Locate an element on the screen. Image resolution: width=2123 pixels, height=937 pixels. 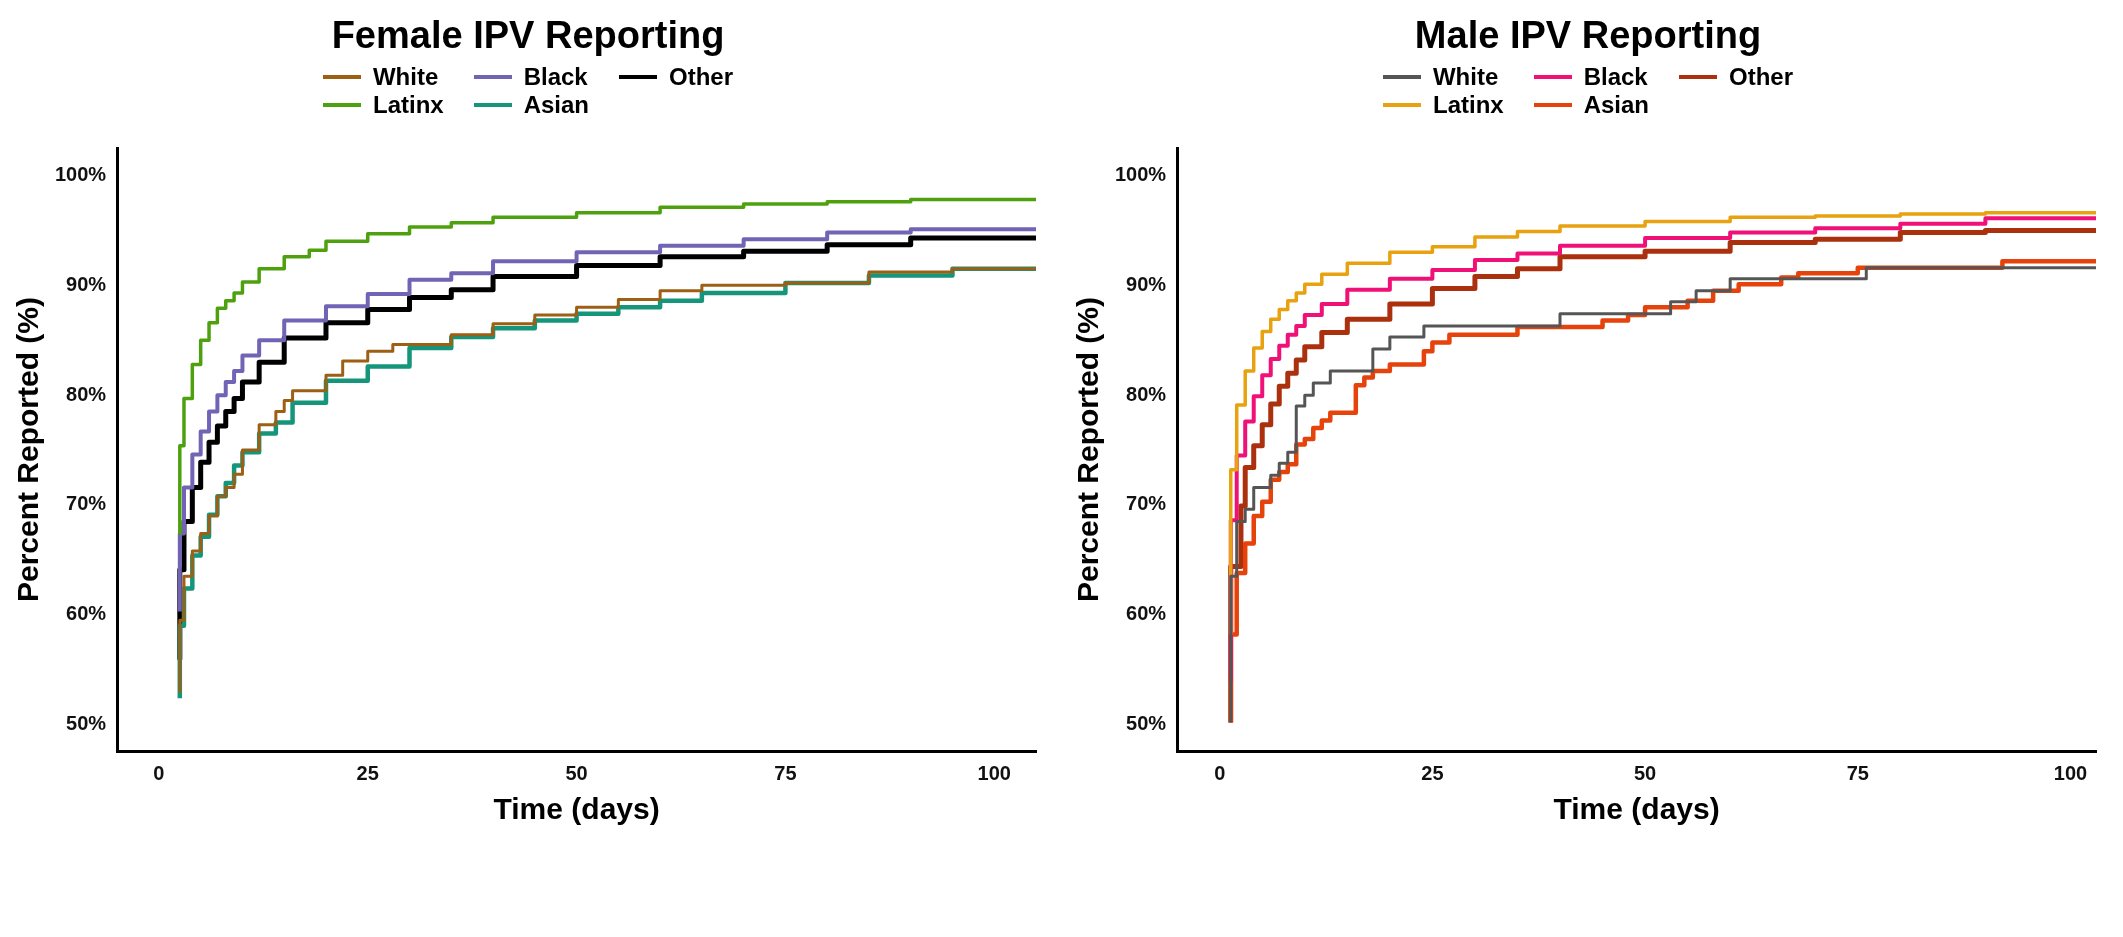
chart-title: Female IPV Reporting is located at coordinates (528, 35).